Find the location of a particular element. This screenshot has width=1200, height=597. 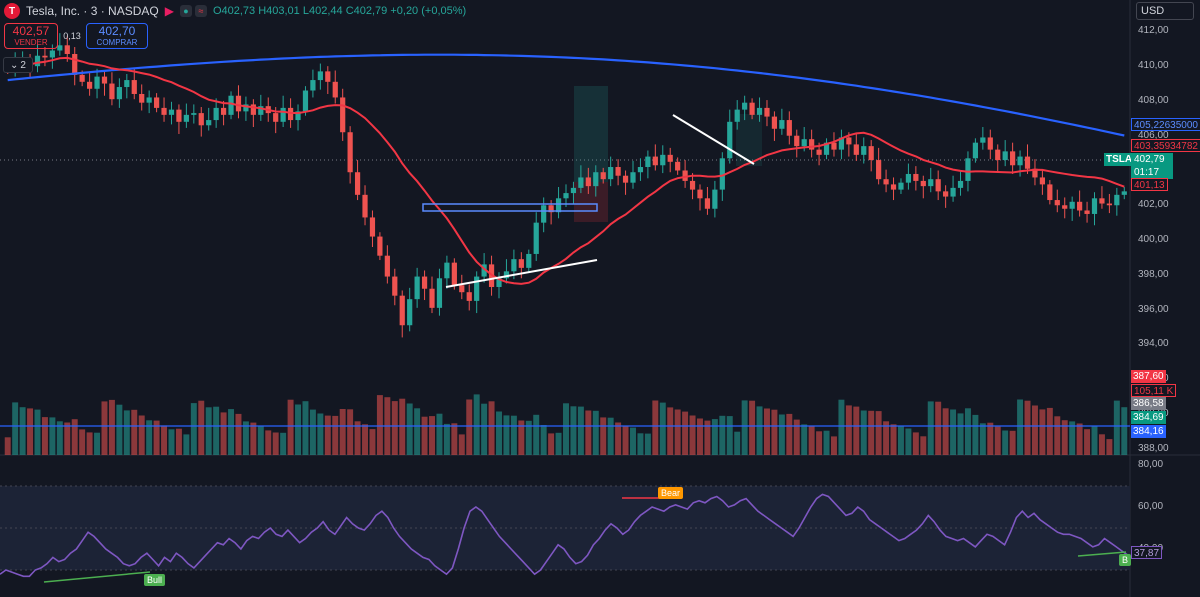

market-status-icon: ● is located at coordinates (185, 11).